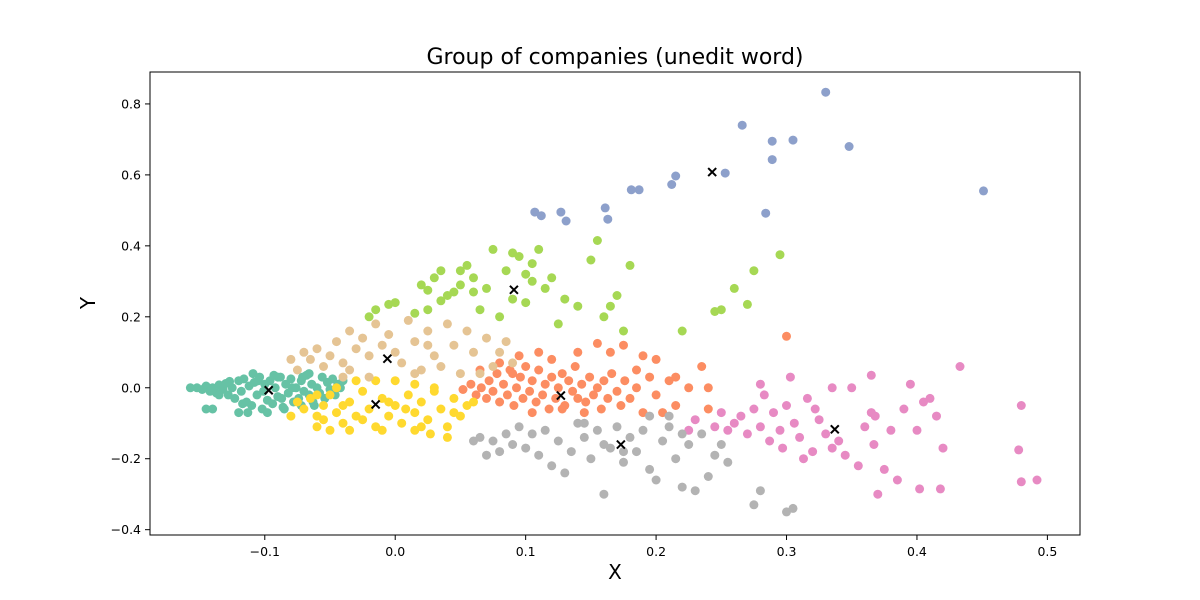  What do you see at coordinates (1047, 551) in the screenshot?
I see `x-tick-label: 0.5` at bounding box center [1047, 551].